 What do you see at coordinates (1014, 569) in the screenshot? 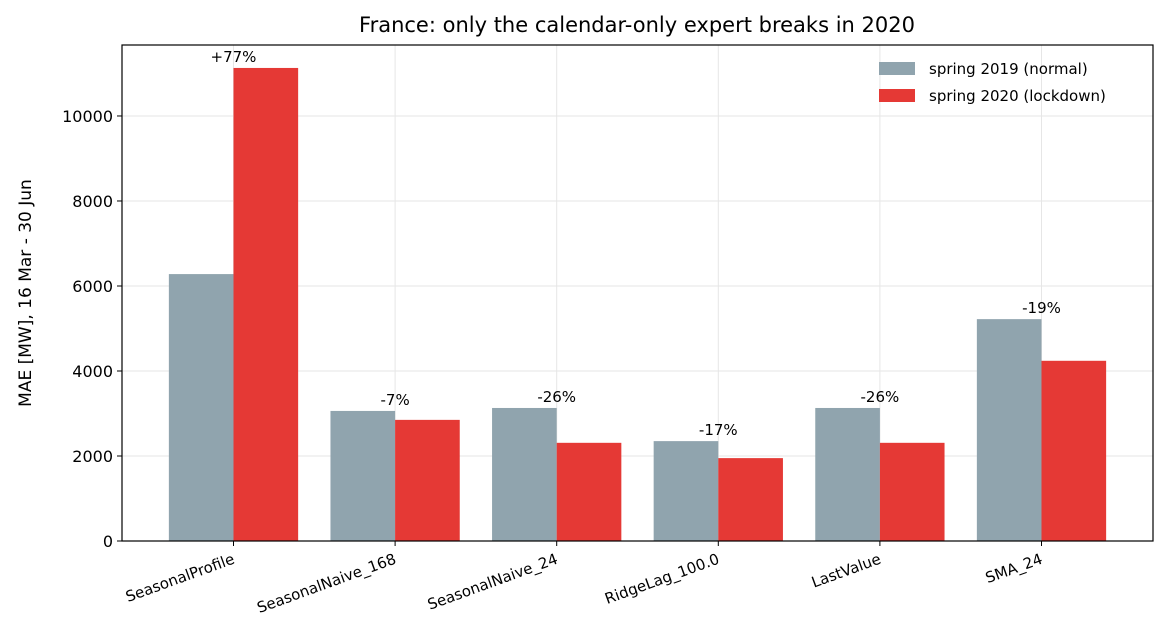
I see `x-tick-label: SMA_24` at bounding box center [1014, 569].